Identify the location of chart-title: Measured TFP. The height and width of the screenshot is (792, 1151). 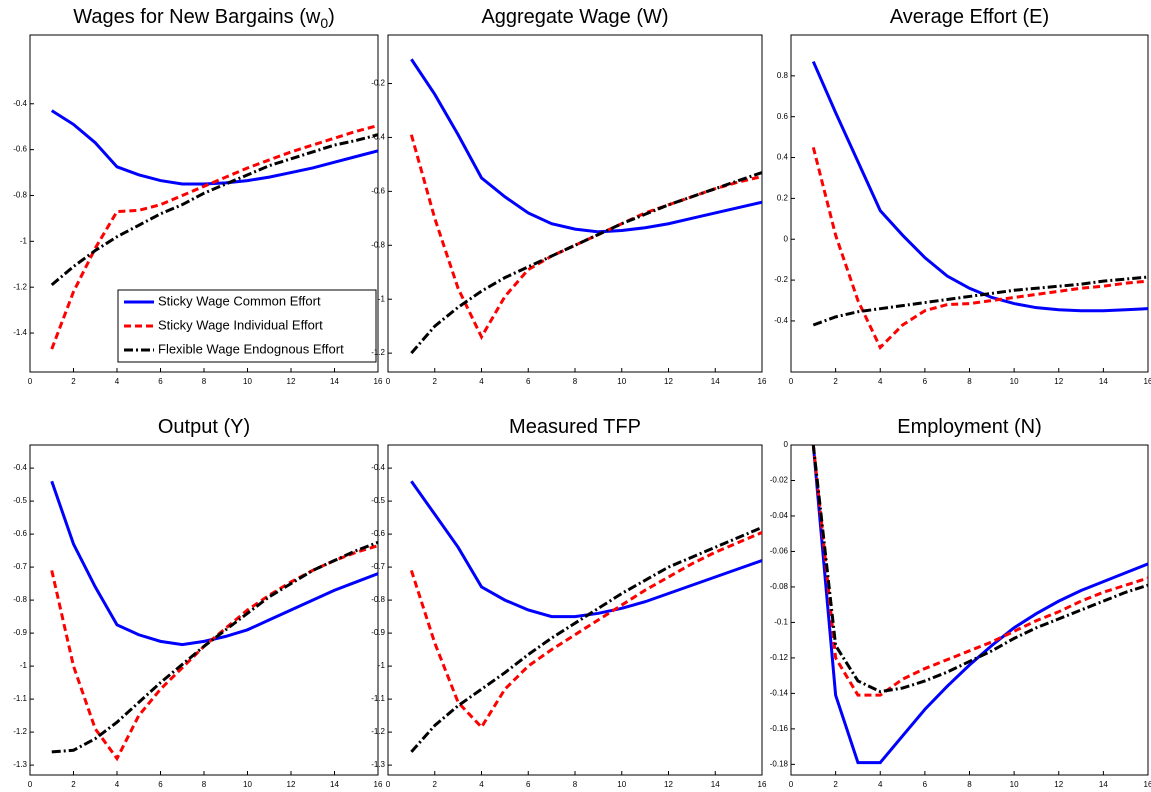
(575, 427).